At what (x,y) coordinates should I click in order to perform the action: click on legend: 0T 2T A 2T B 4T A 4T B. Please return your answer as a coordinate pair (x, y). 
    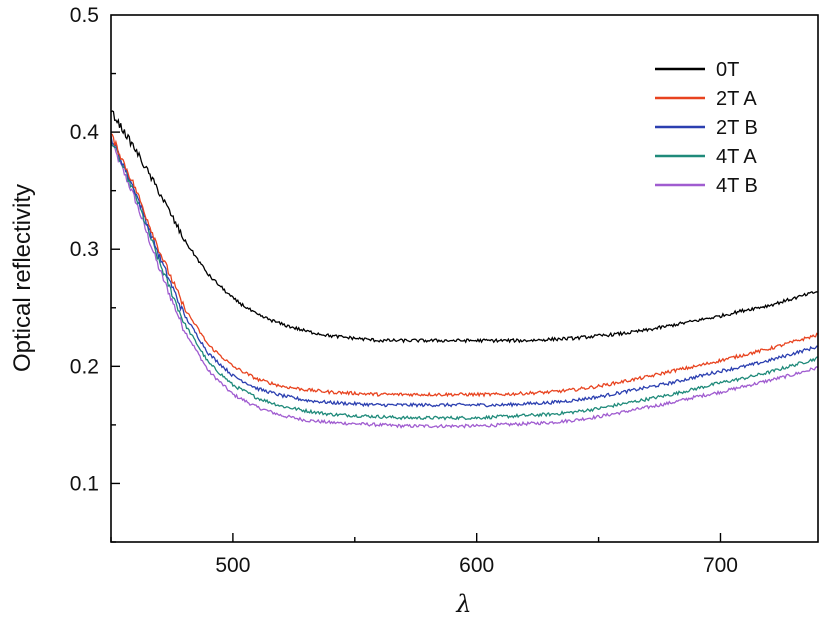
    Looking at the image, I should click on (706, 128).